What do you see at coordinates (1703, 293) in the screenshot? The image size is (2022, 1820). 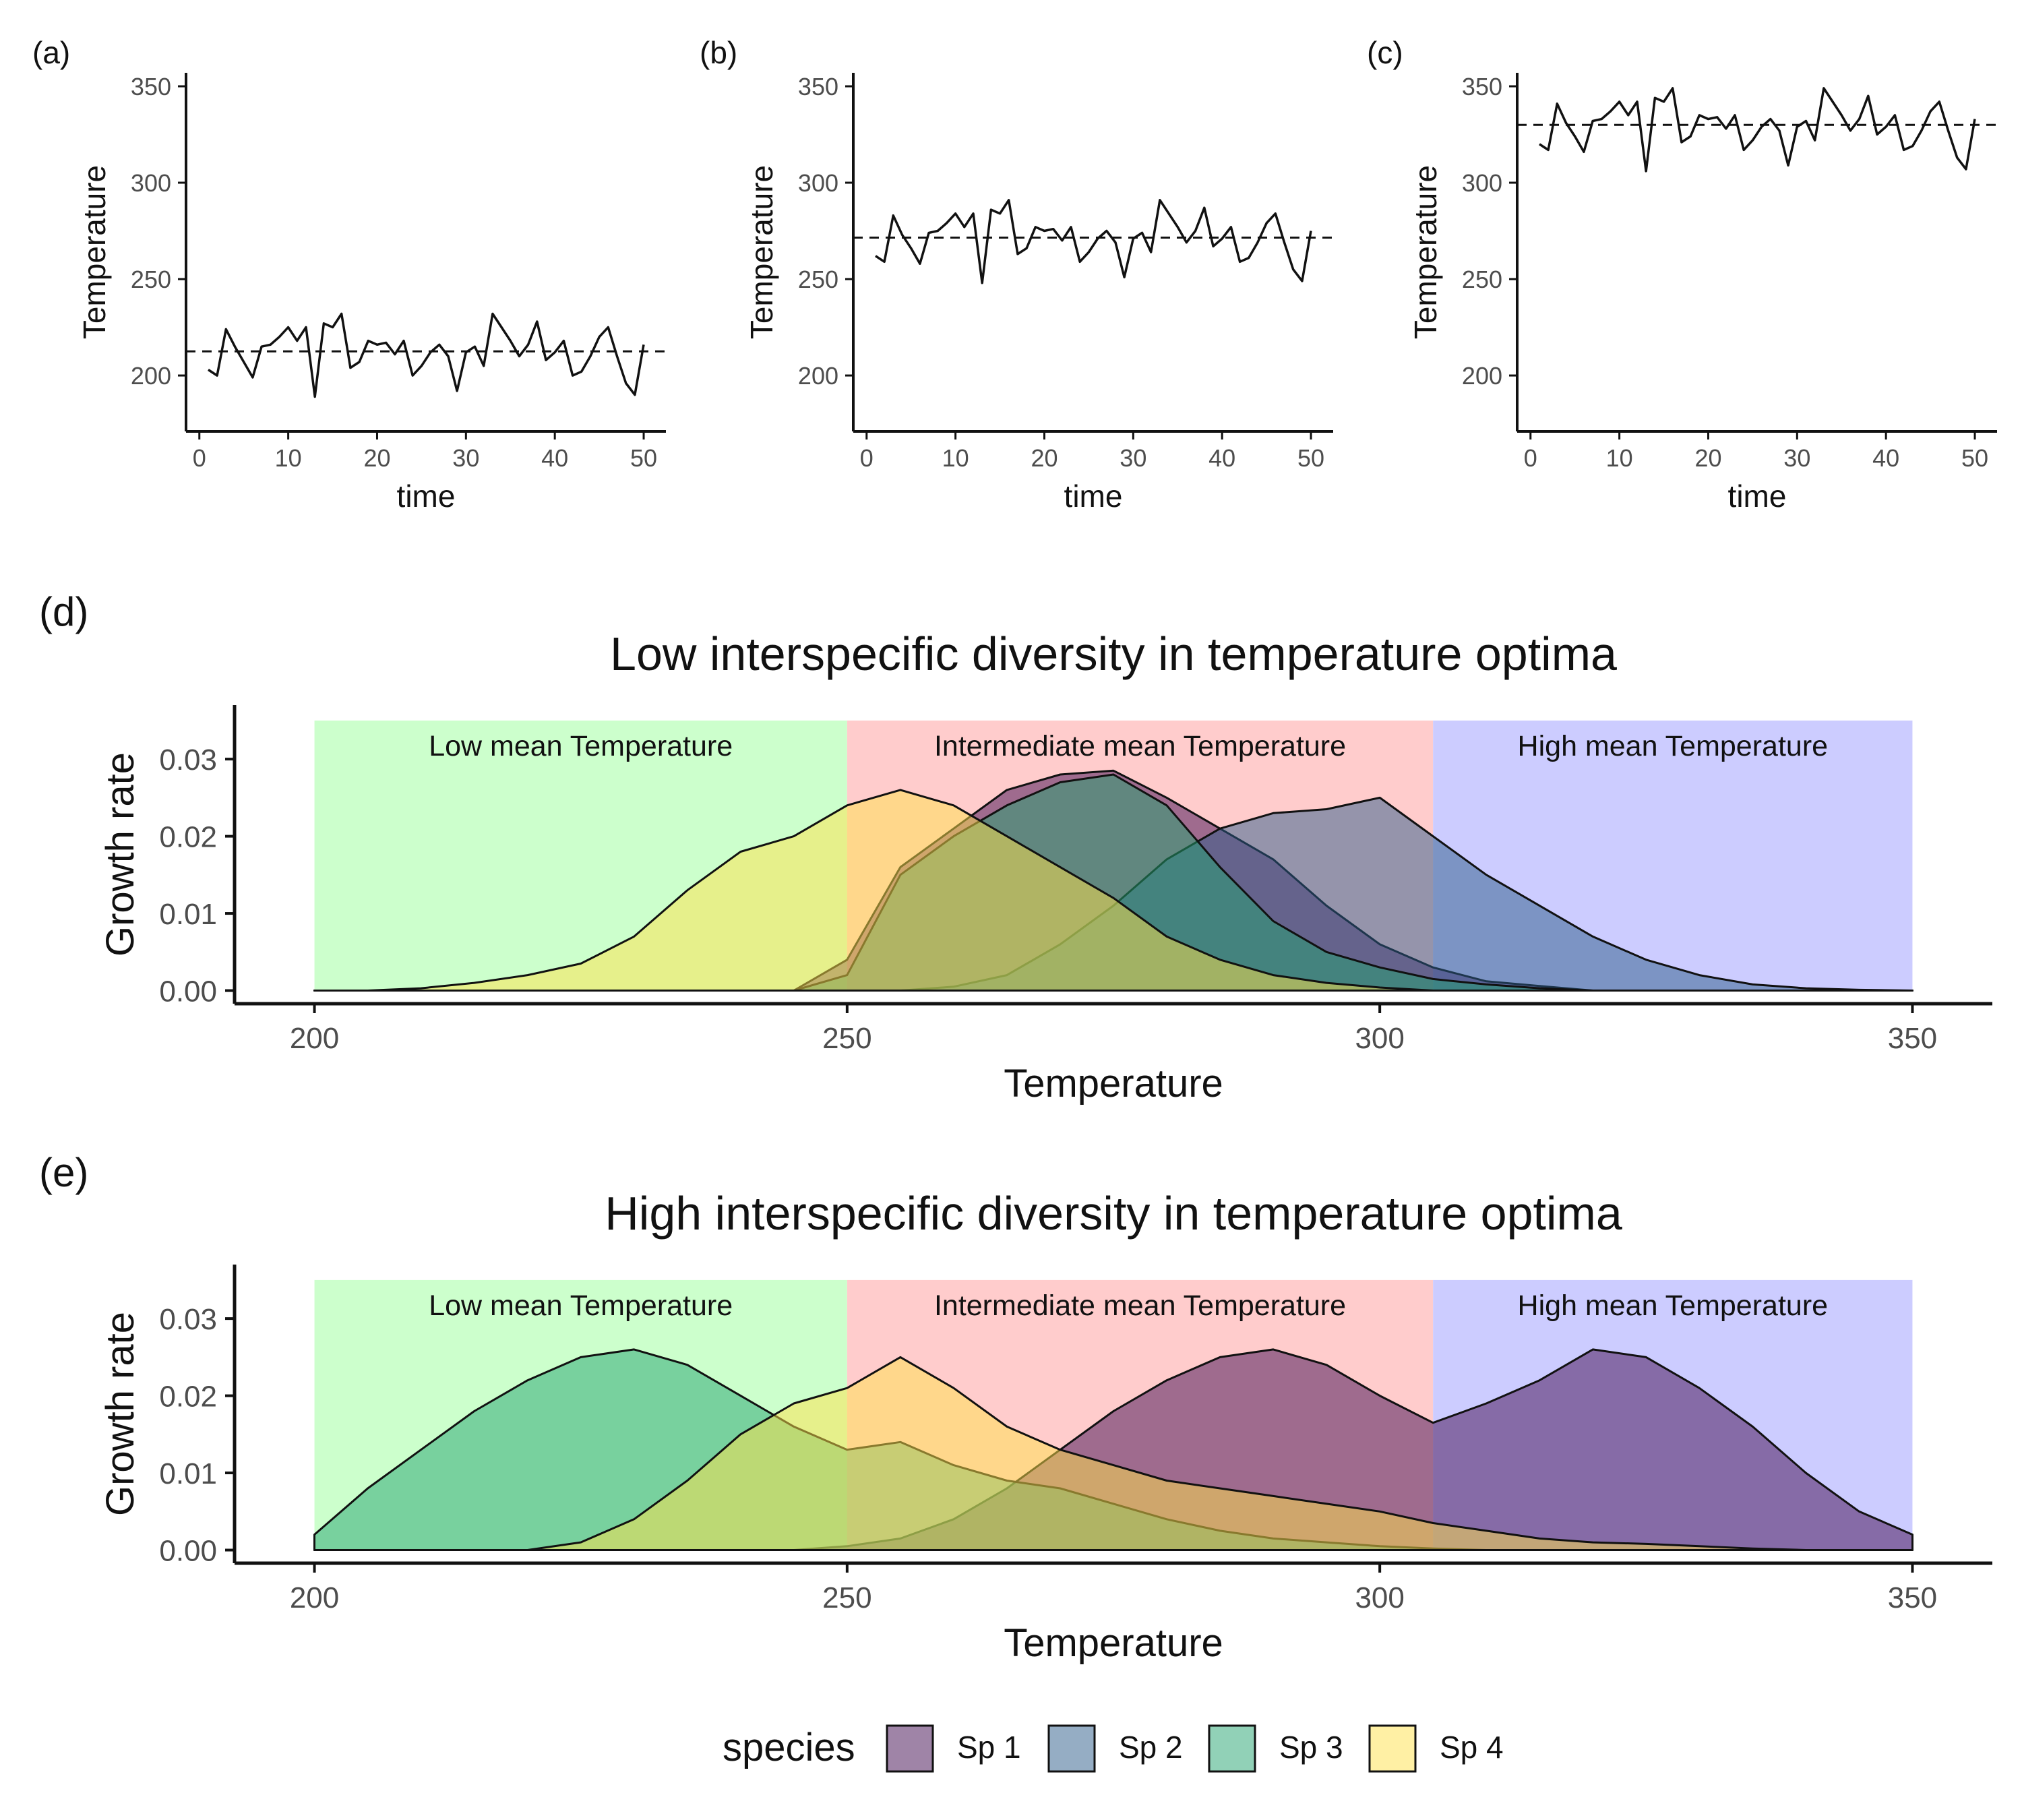 I see `panel-c-chart: 200 250 300 350 0 10 20 30 40 50 time Temperature` at bounding box center [1703, 293].